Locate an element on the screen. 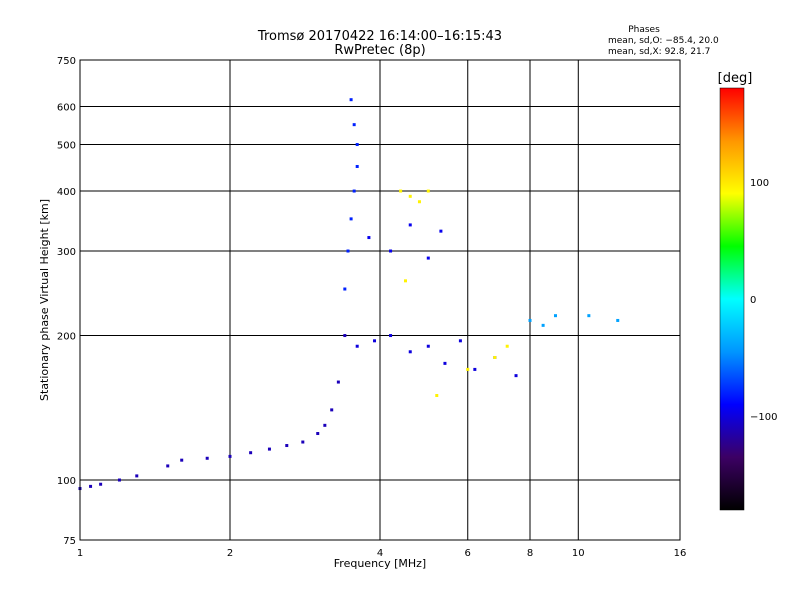 The image size is (800, 604). chart-title: Tromsø 20170422 16:14:00–16:15:43 is located at coordinates (379, 36).